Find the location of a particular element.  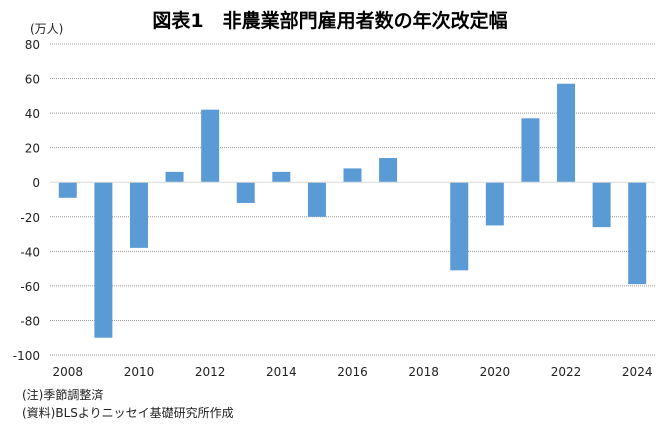

y-axis-unit: (万人) is located at coordinates (47, 29).